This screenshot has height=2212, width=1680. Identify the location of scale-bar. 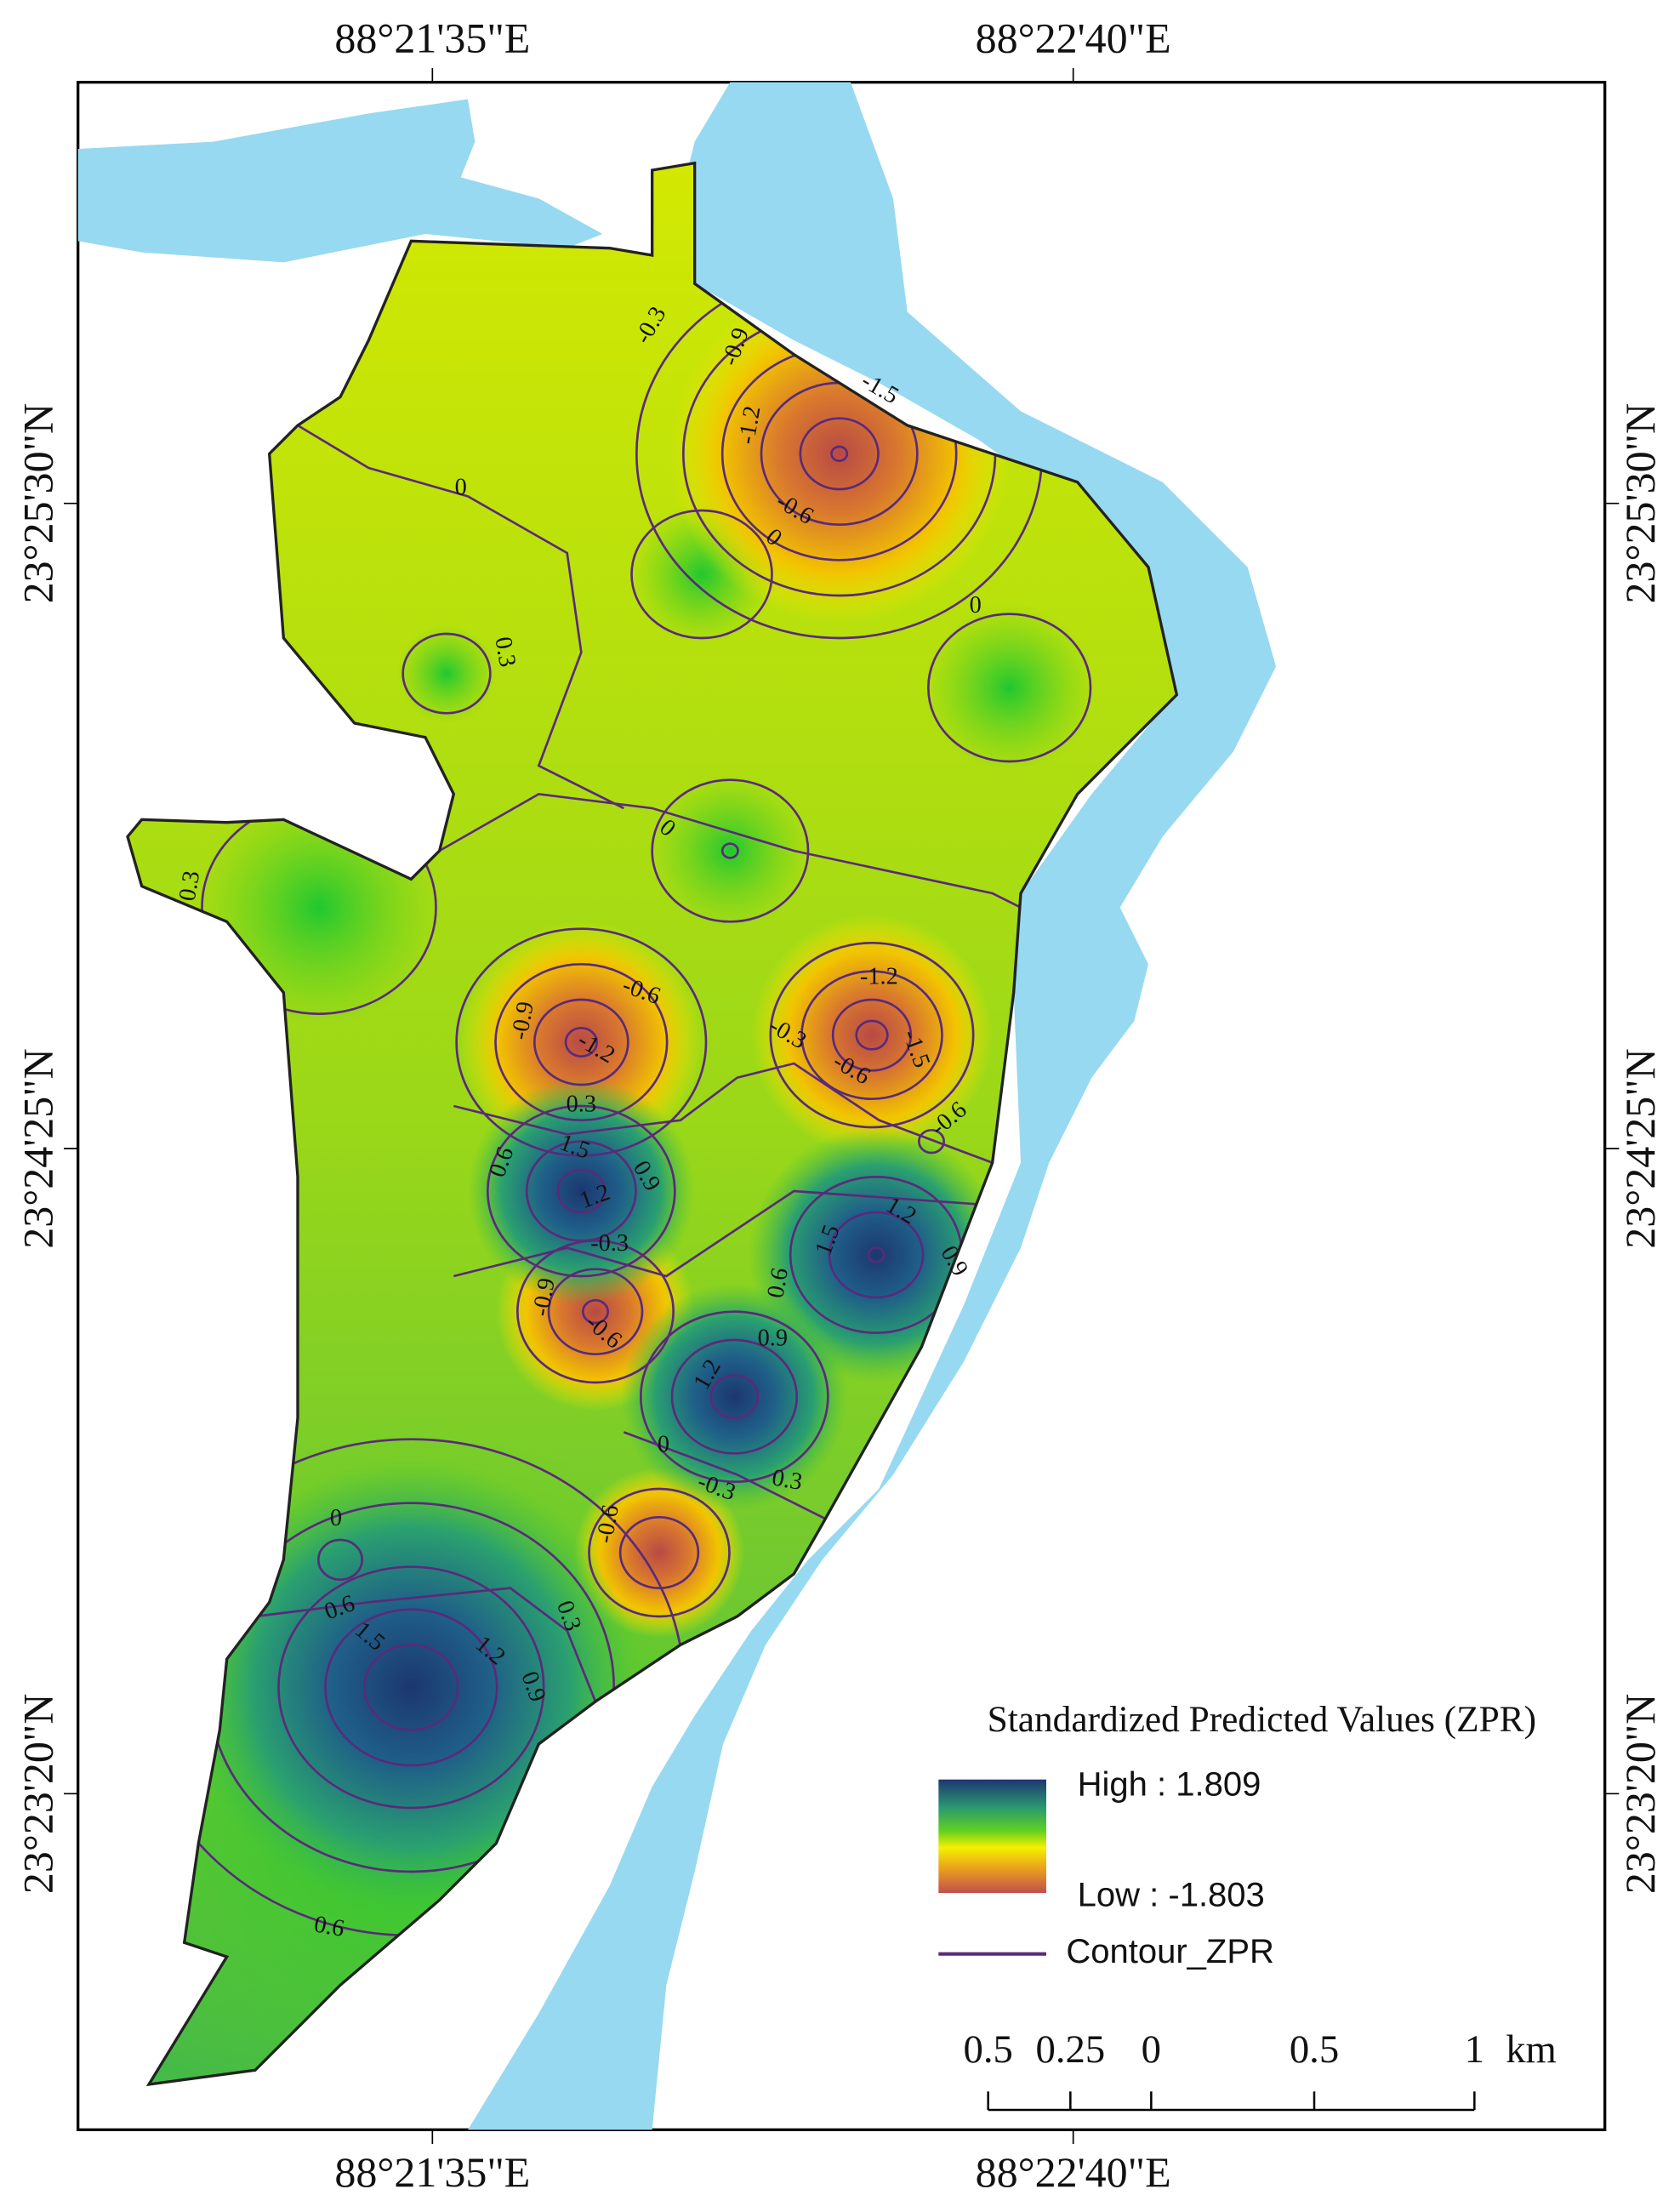
(1231, 2101).